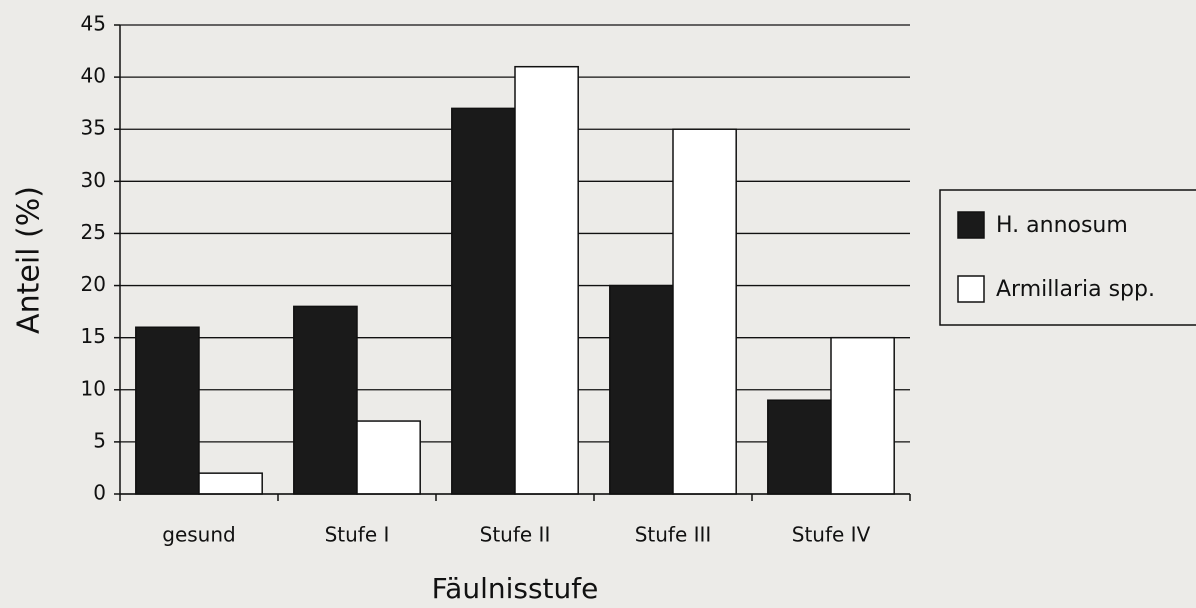 This screenshot has width=1196, height=608. What do you see at coordinates (93, 232) in the screenshot?
I see `y-tick-label: 25` at bounding box center [93, 232].